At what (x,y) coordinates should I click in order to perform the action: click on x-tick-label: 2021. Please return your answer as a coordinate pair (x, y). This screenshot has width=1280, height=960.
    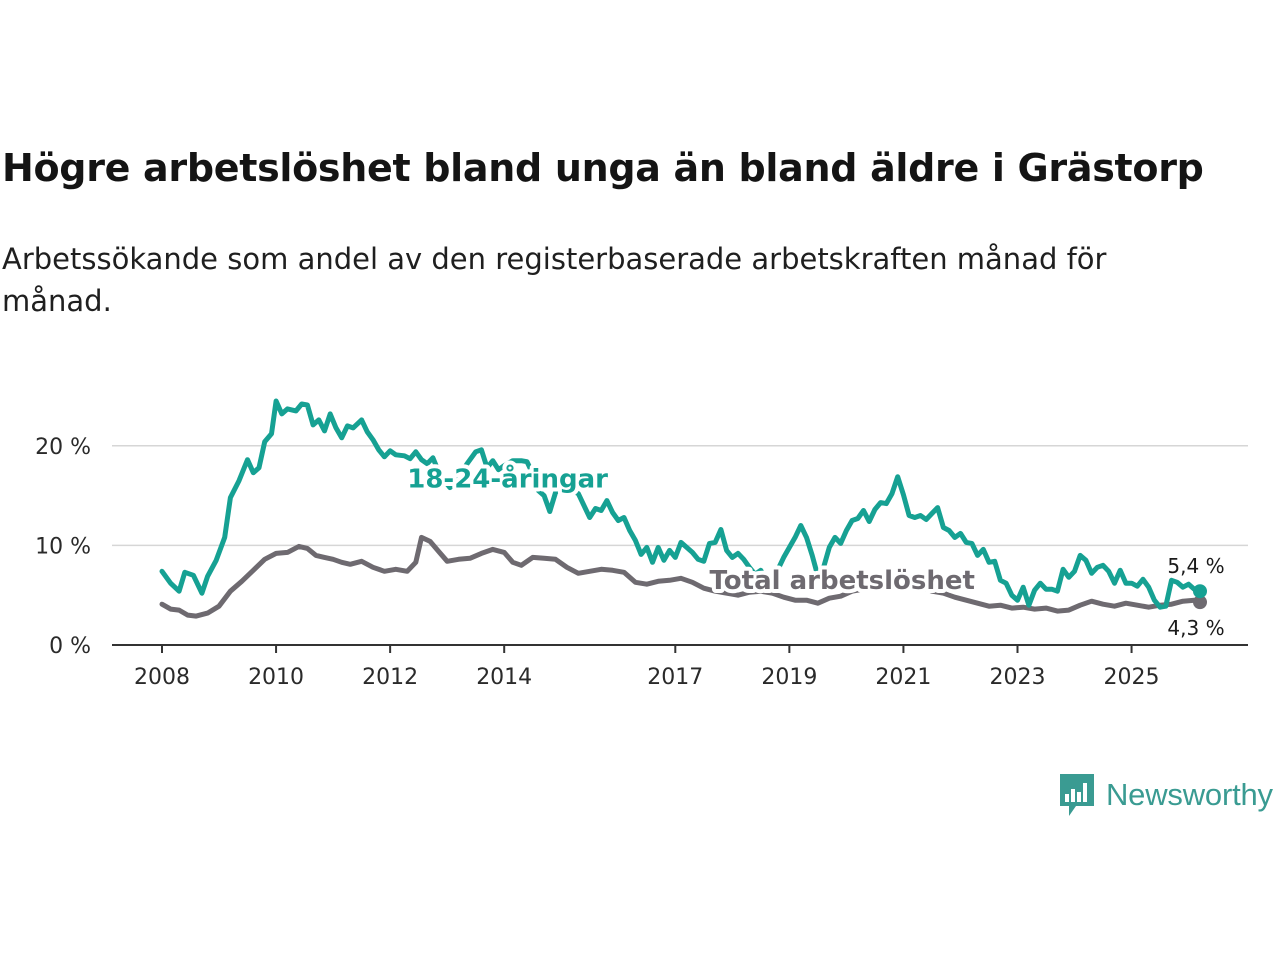
    Looking at the image, I should click on (903, 677).